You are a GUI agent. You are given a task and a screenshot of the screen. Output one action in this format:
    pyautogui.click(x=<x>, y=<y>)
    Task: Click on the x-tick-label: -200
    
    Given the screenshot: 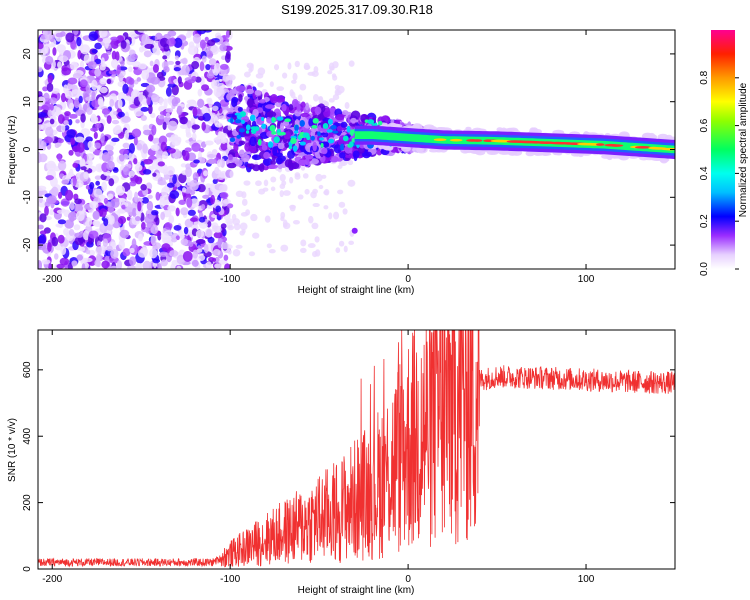 What is the action you would take?
    pyautogui.click(x=52, y=279)
    